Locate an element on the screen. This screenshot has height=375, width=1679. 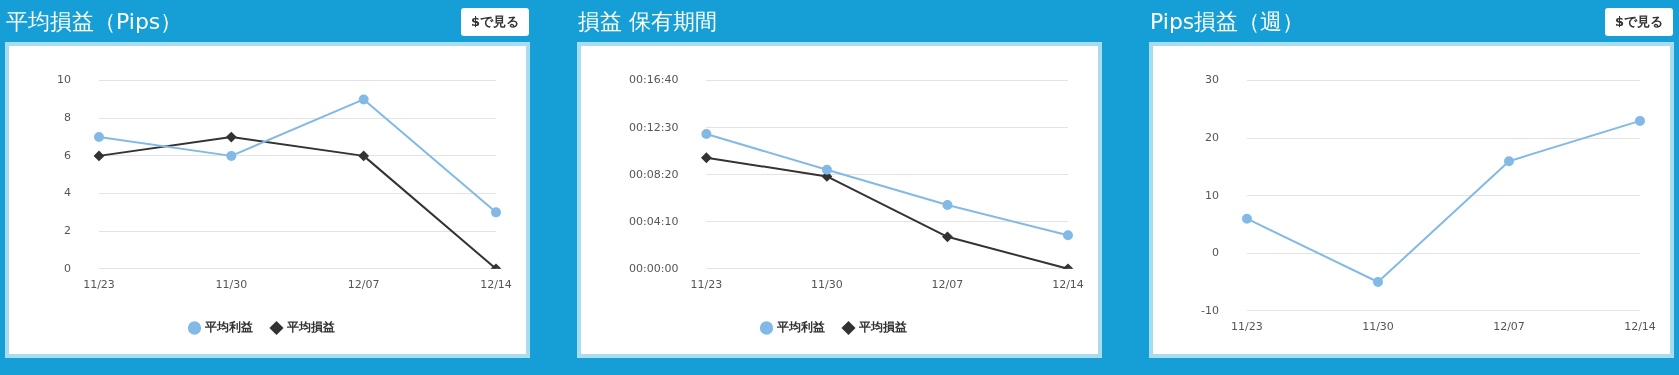
y-tick-label: 4 is located at coordinates (67, 193).